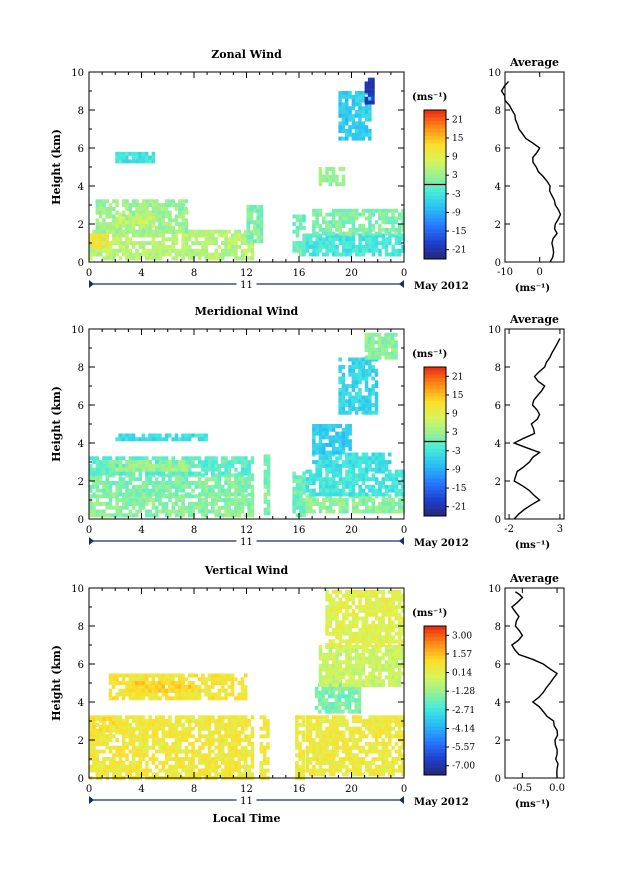  Describe the element at coordinates (401, 541) in the screenshot. I see `date-bar-arrow` at that location.